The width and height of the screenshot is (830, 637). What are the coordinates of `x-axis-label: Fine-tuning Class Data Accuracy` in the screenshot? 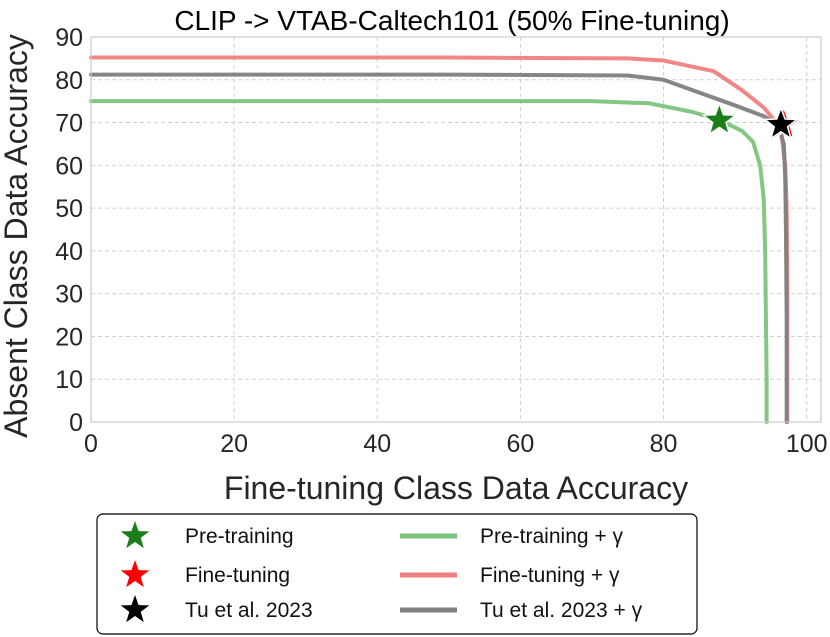 It's located at (456, 488).